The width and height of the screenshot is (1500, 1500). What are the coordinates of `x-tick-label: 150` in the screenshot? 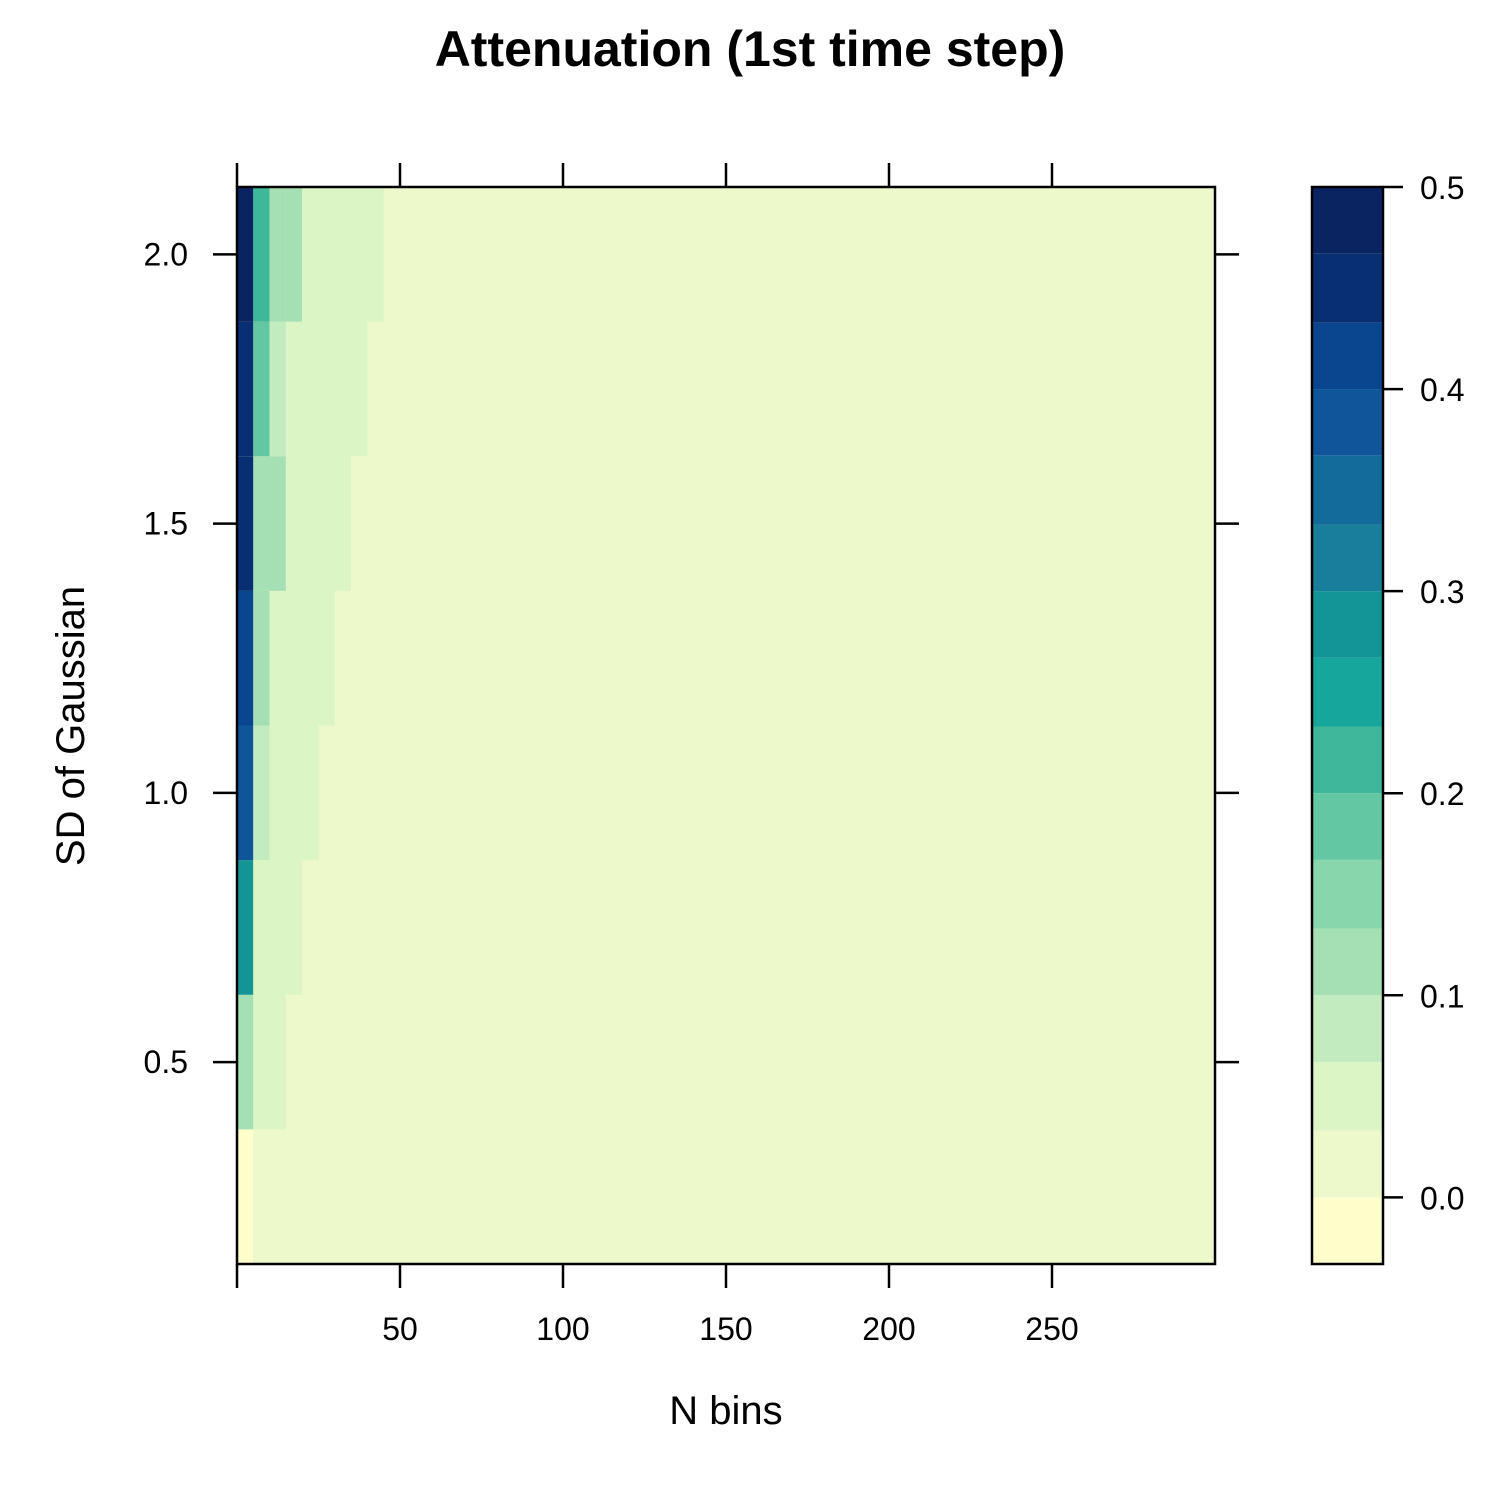 It's located at (725, 1329).